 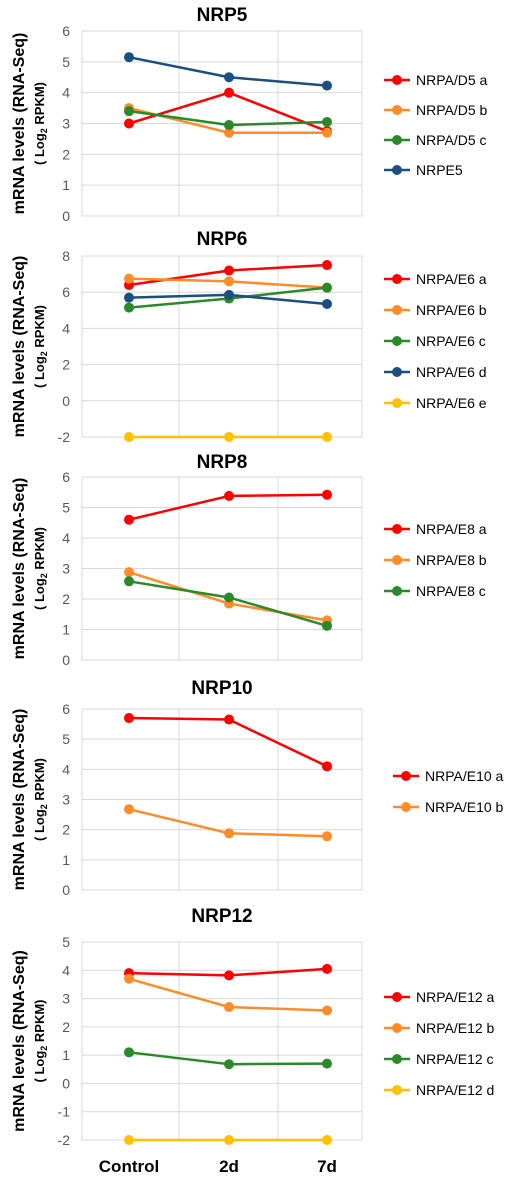 What do you see at coordinates (451, 560) in the screenshot?
I see `legend-label: NRPA/E8 b` at bounding box center [451, 560].